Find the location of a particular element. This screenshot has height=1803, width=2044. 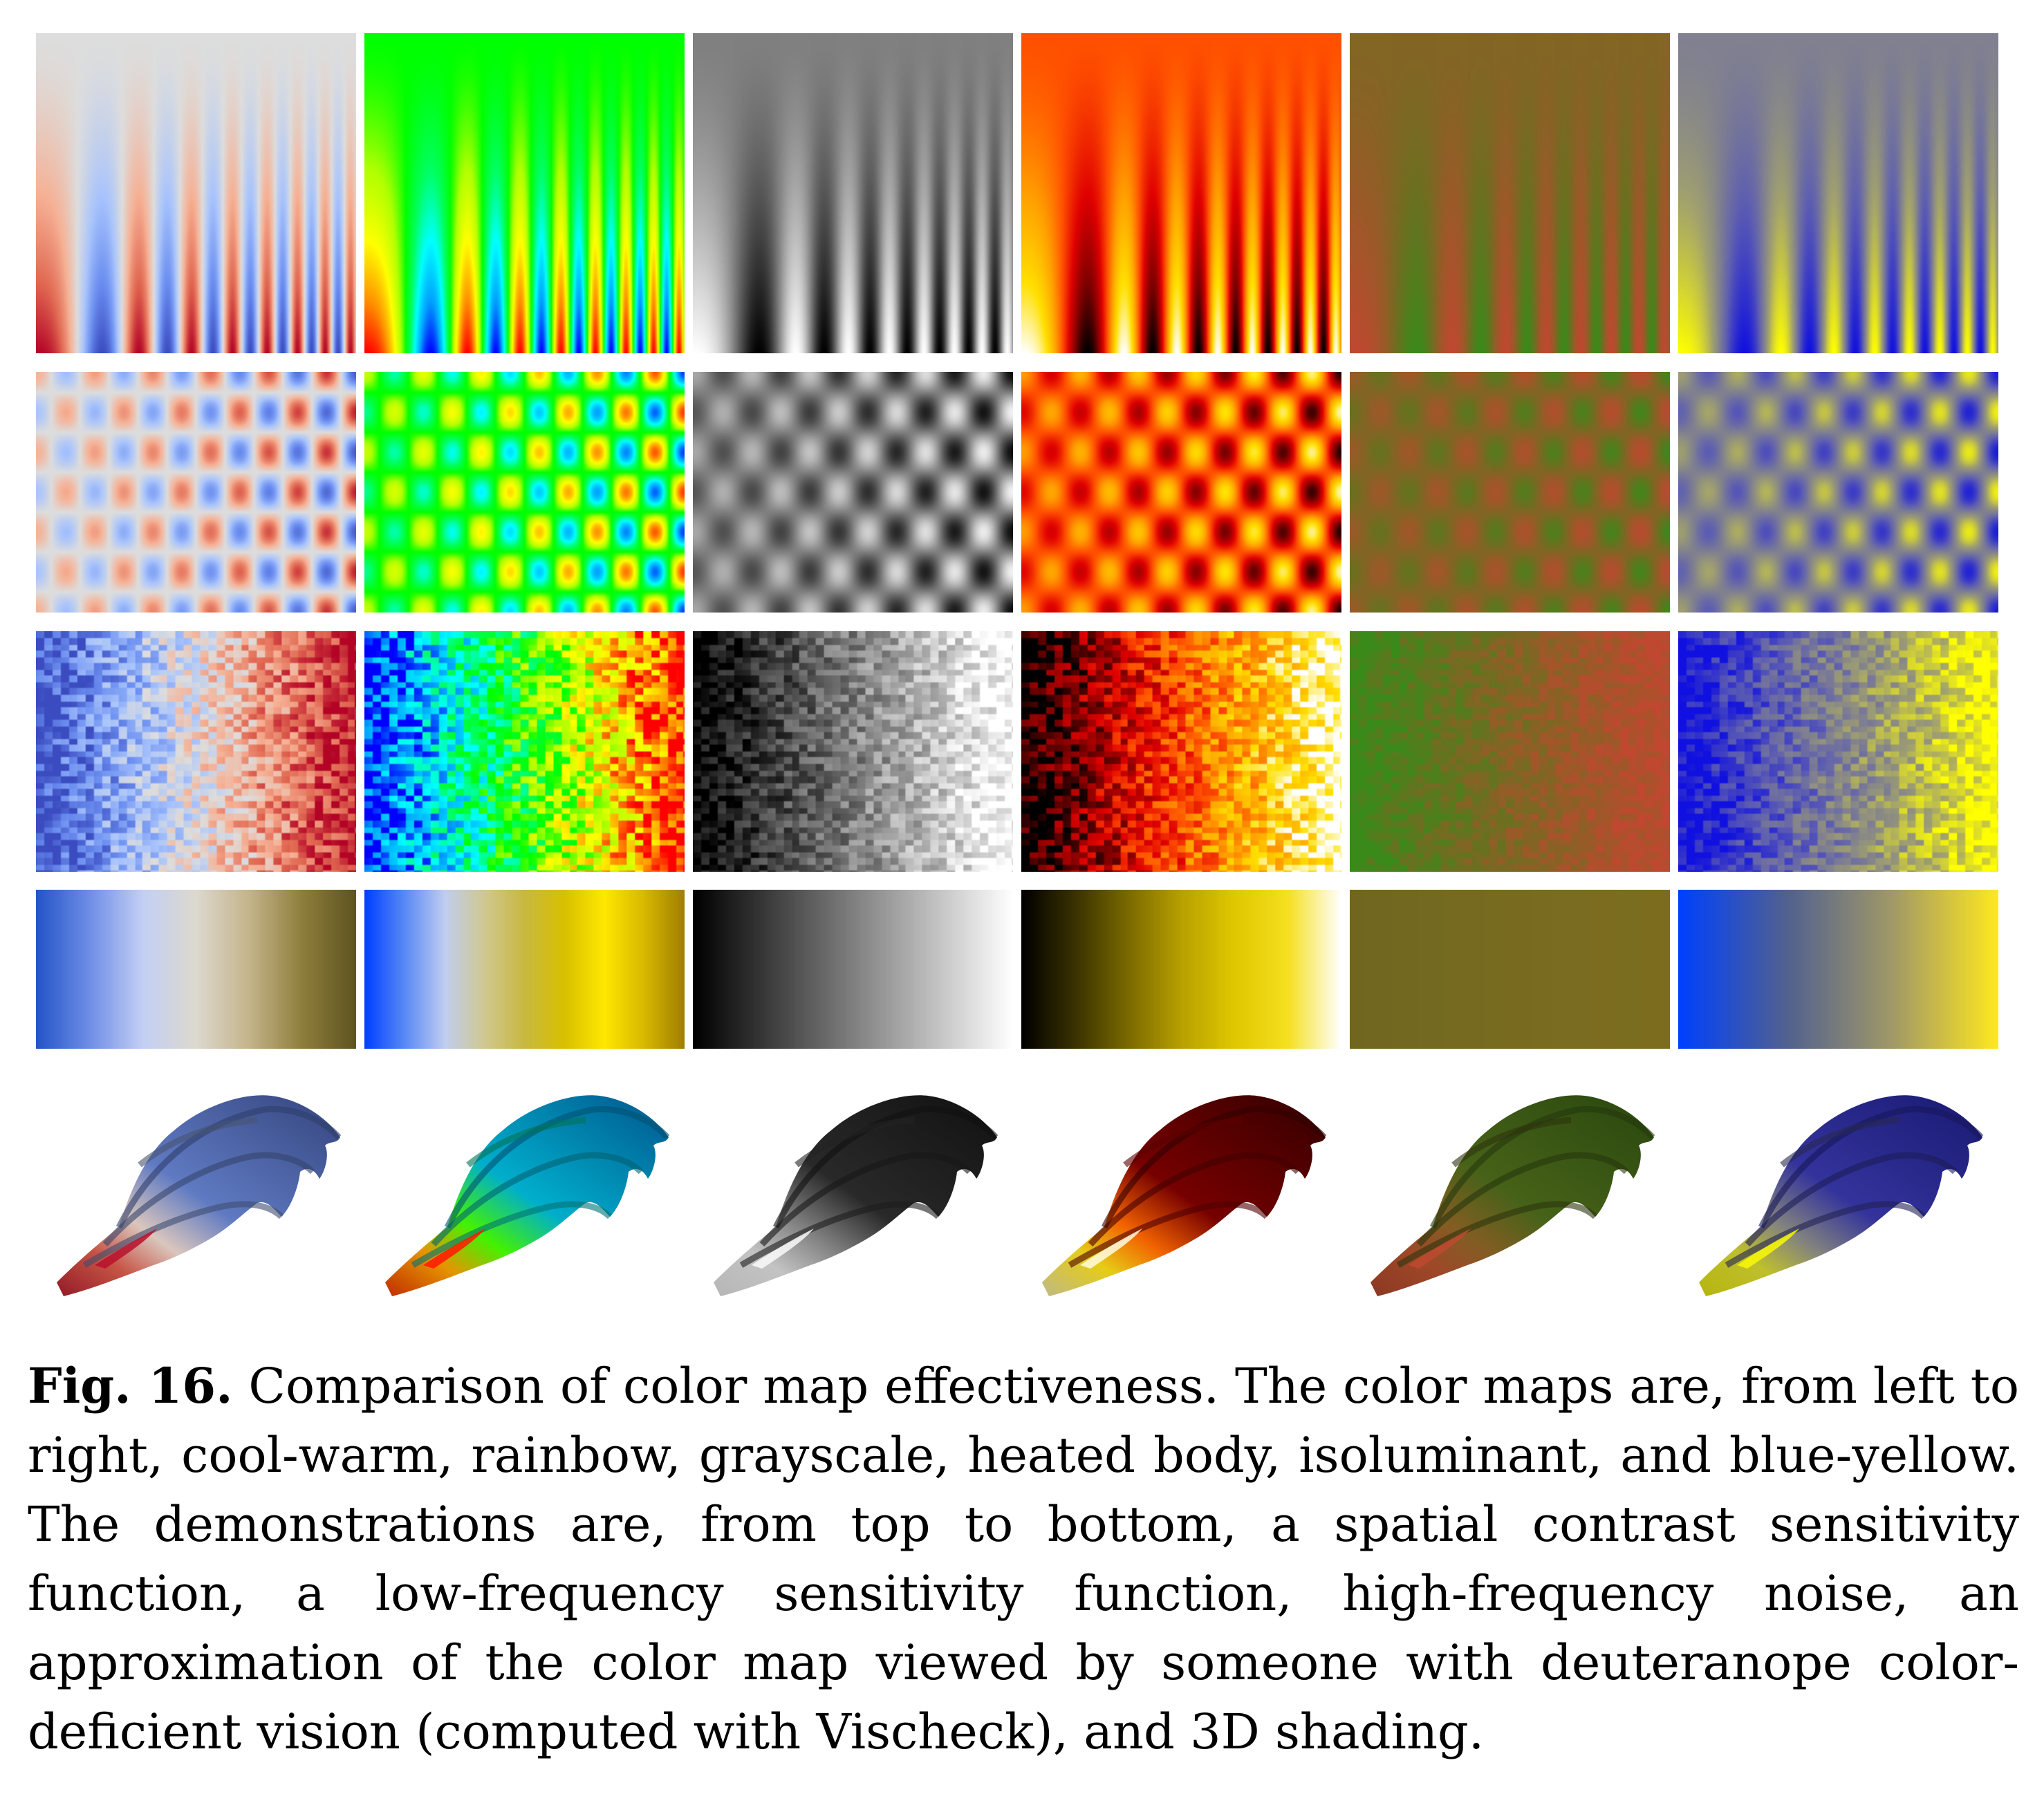

shaded-surface-rainbow is located at coordinates (527, 1196).